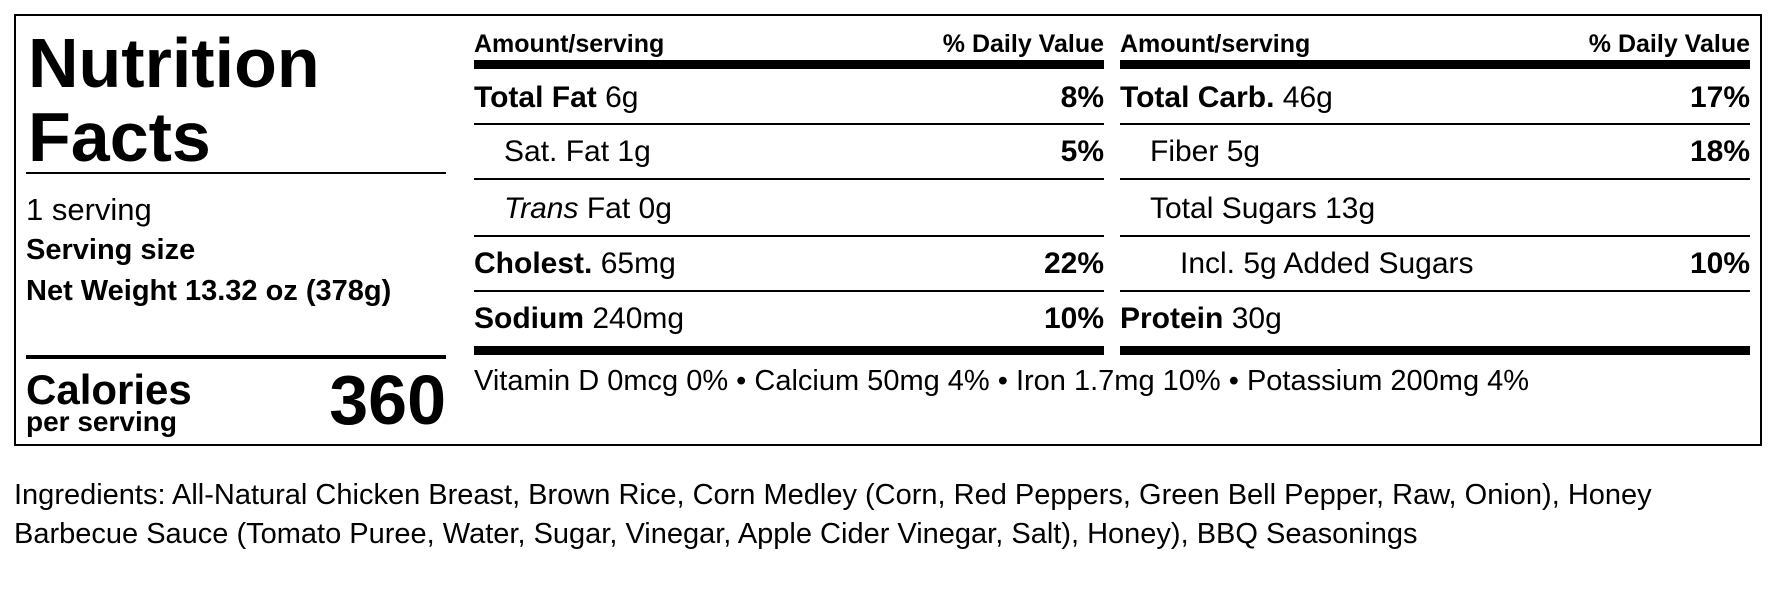  I want to click on nutrient-name: Protein, so click(1172, 318).